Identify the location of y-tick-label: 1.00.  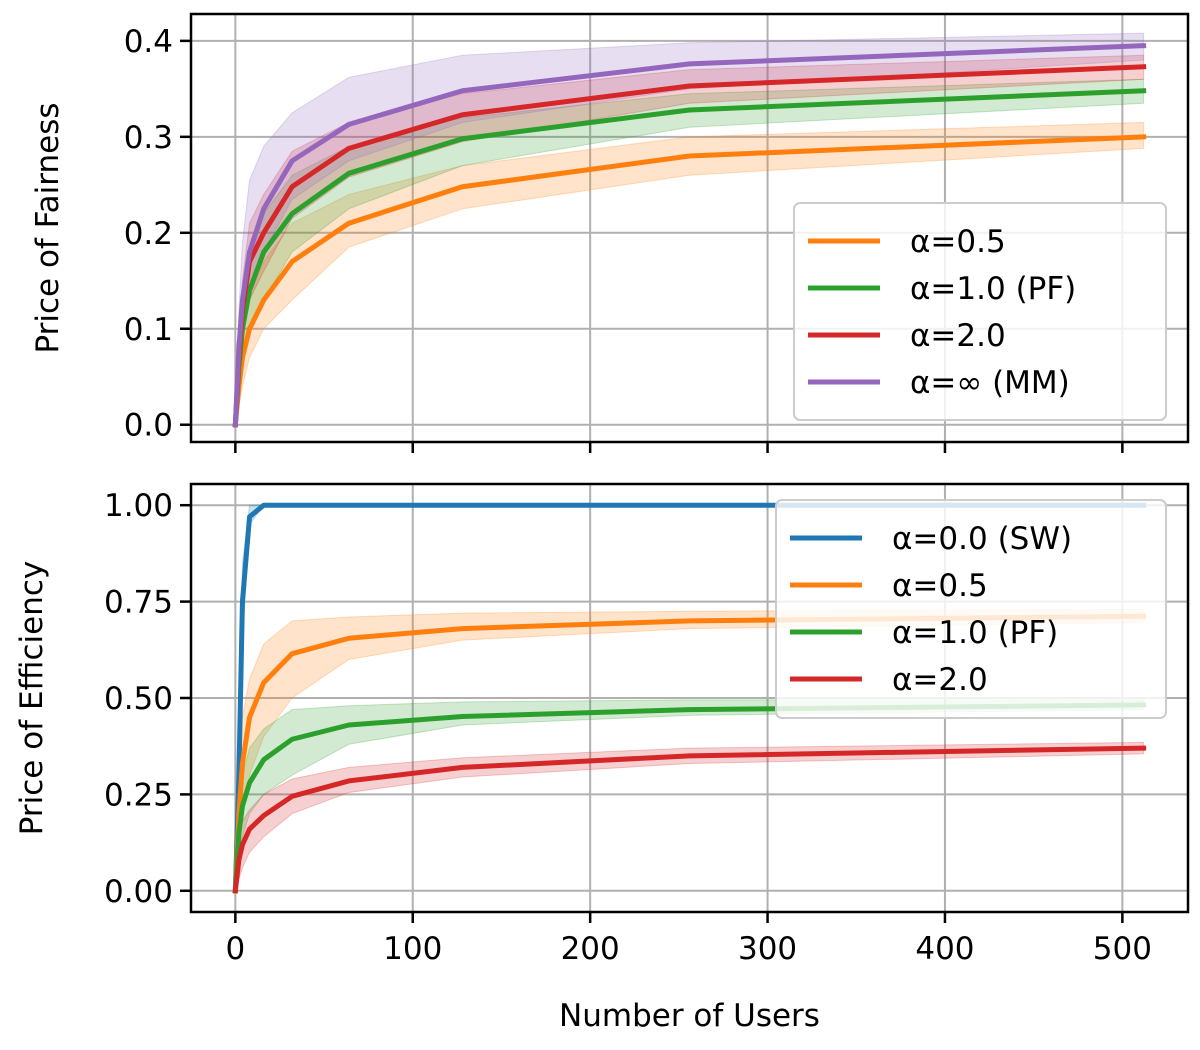
(138, 506).